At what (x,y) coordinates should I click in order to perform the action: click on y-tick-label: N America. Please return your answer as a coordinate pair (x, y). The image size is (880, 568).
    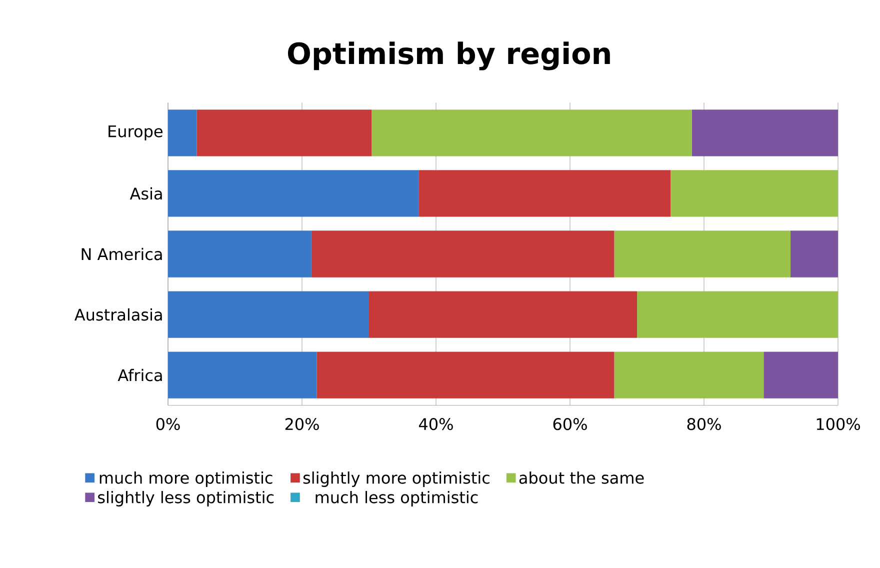
    Looking at the image, I should click on (122, 254).